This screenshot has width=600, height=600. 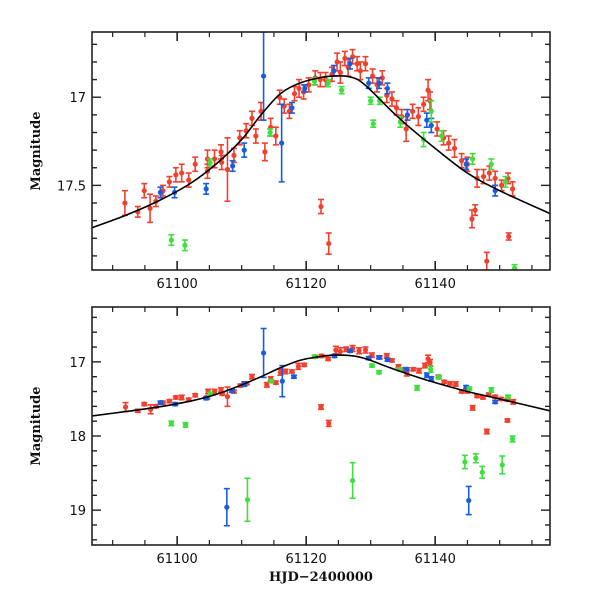 I want to click on top-x-tick-label: 61100, so click(x=176, y=284).